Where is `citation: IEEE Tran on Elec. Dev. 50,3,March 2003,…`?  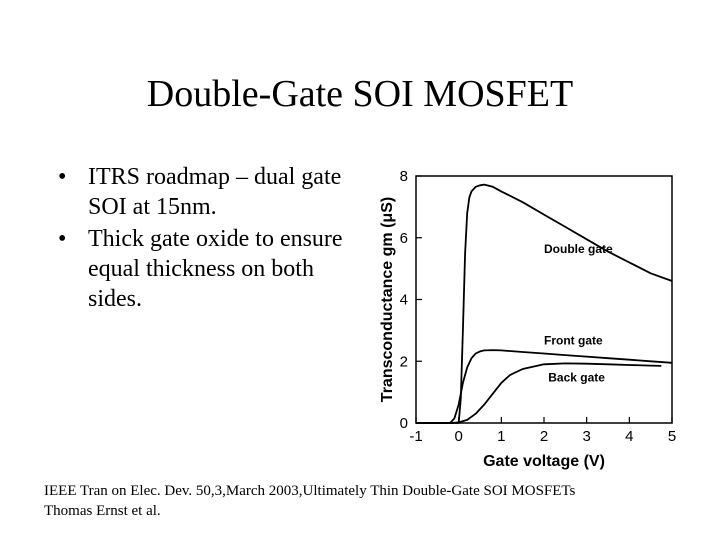 citation: IEEE Tran on Elec. Dev. 50,3,March 2003,… is located at coordinates (379, 501).